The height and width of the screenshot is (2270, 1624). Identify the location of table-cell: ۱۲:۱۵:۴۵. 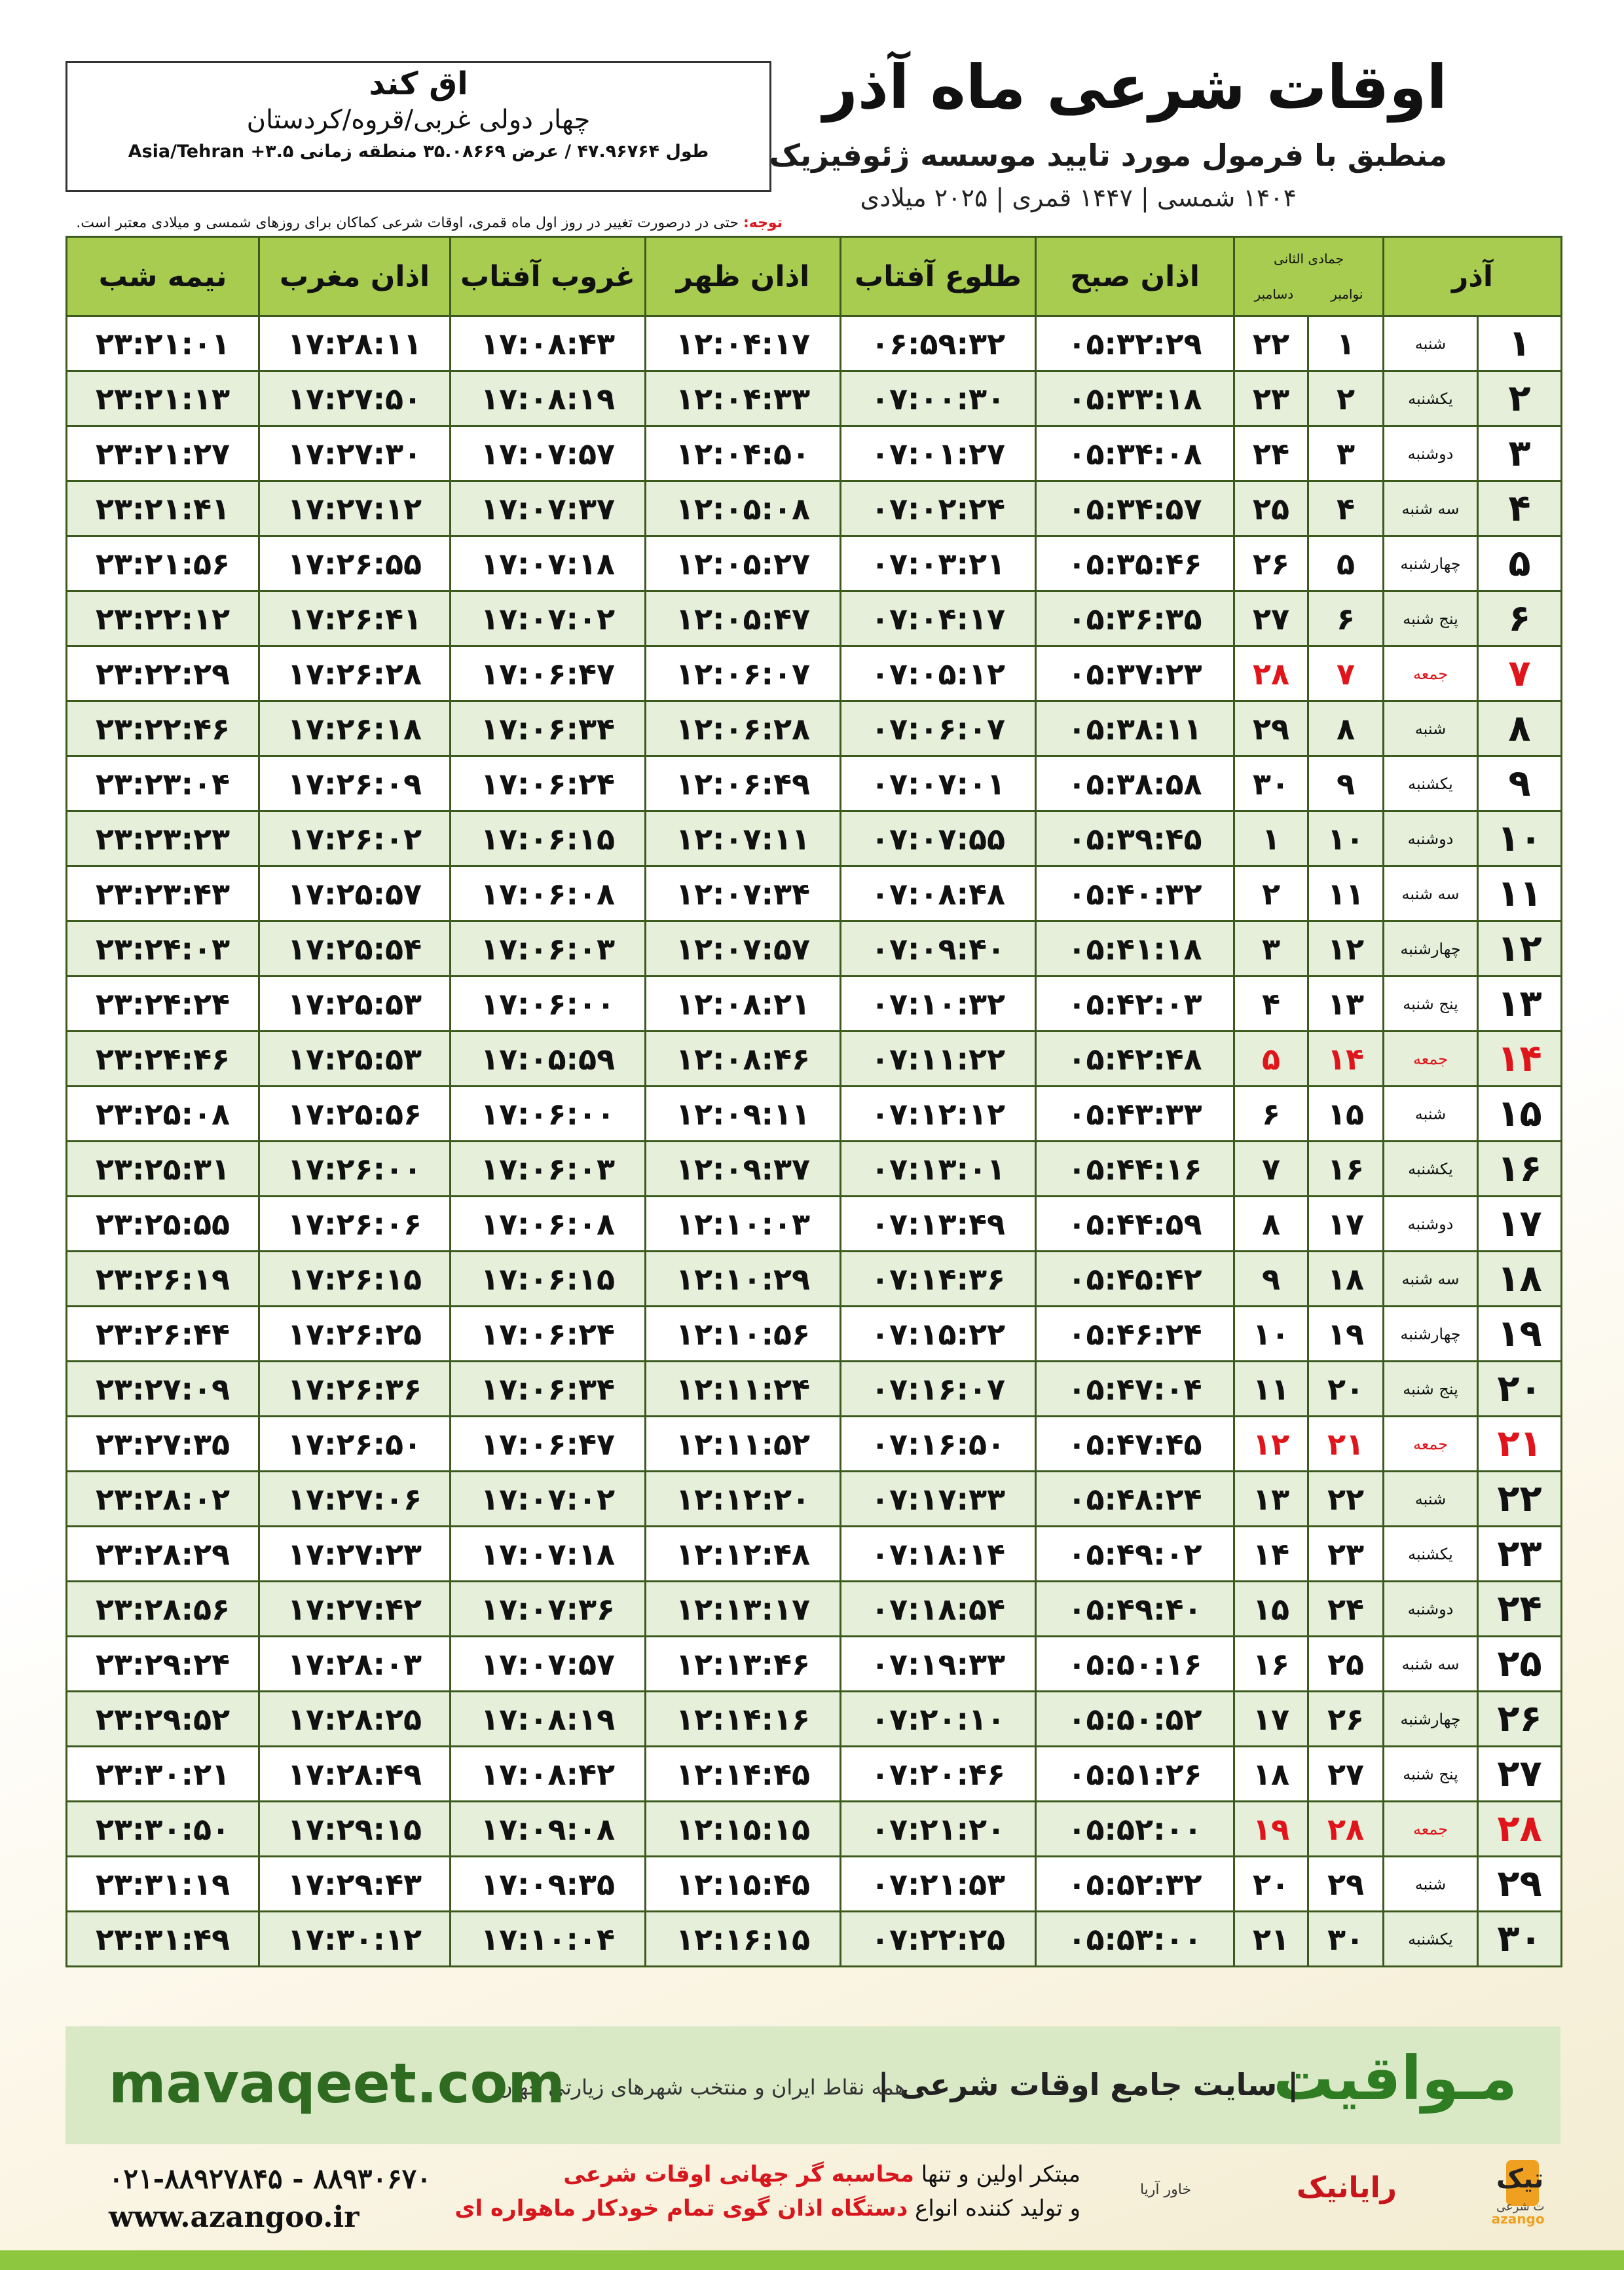
(742, 1883).